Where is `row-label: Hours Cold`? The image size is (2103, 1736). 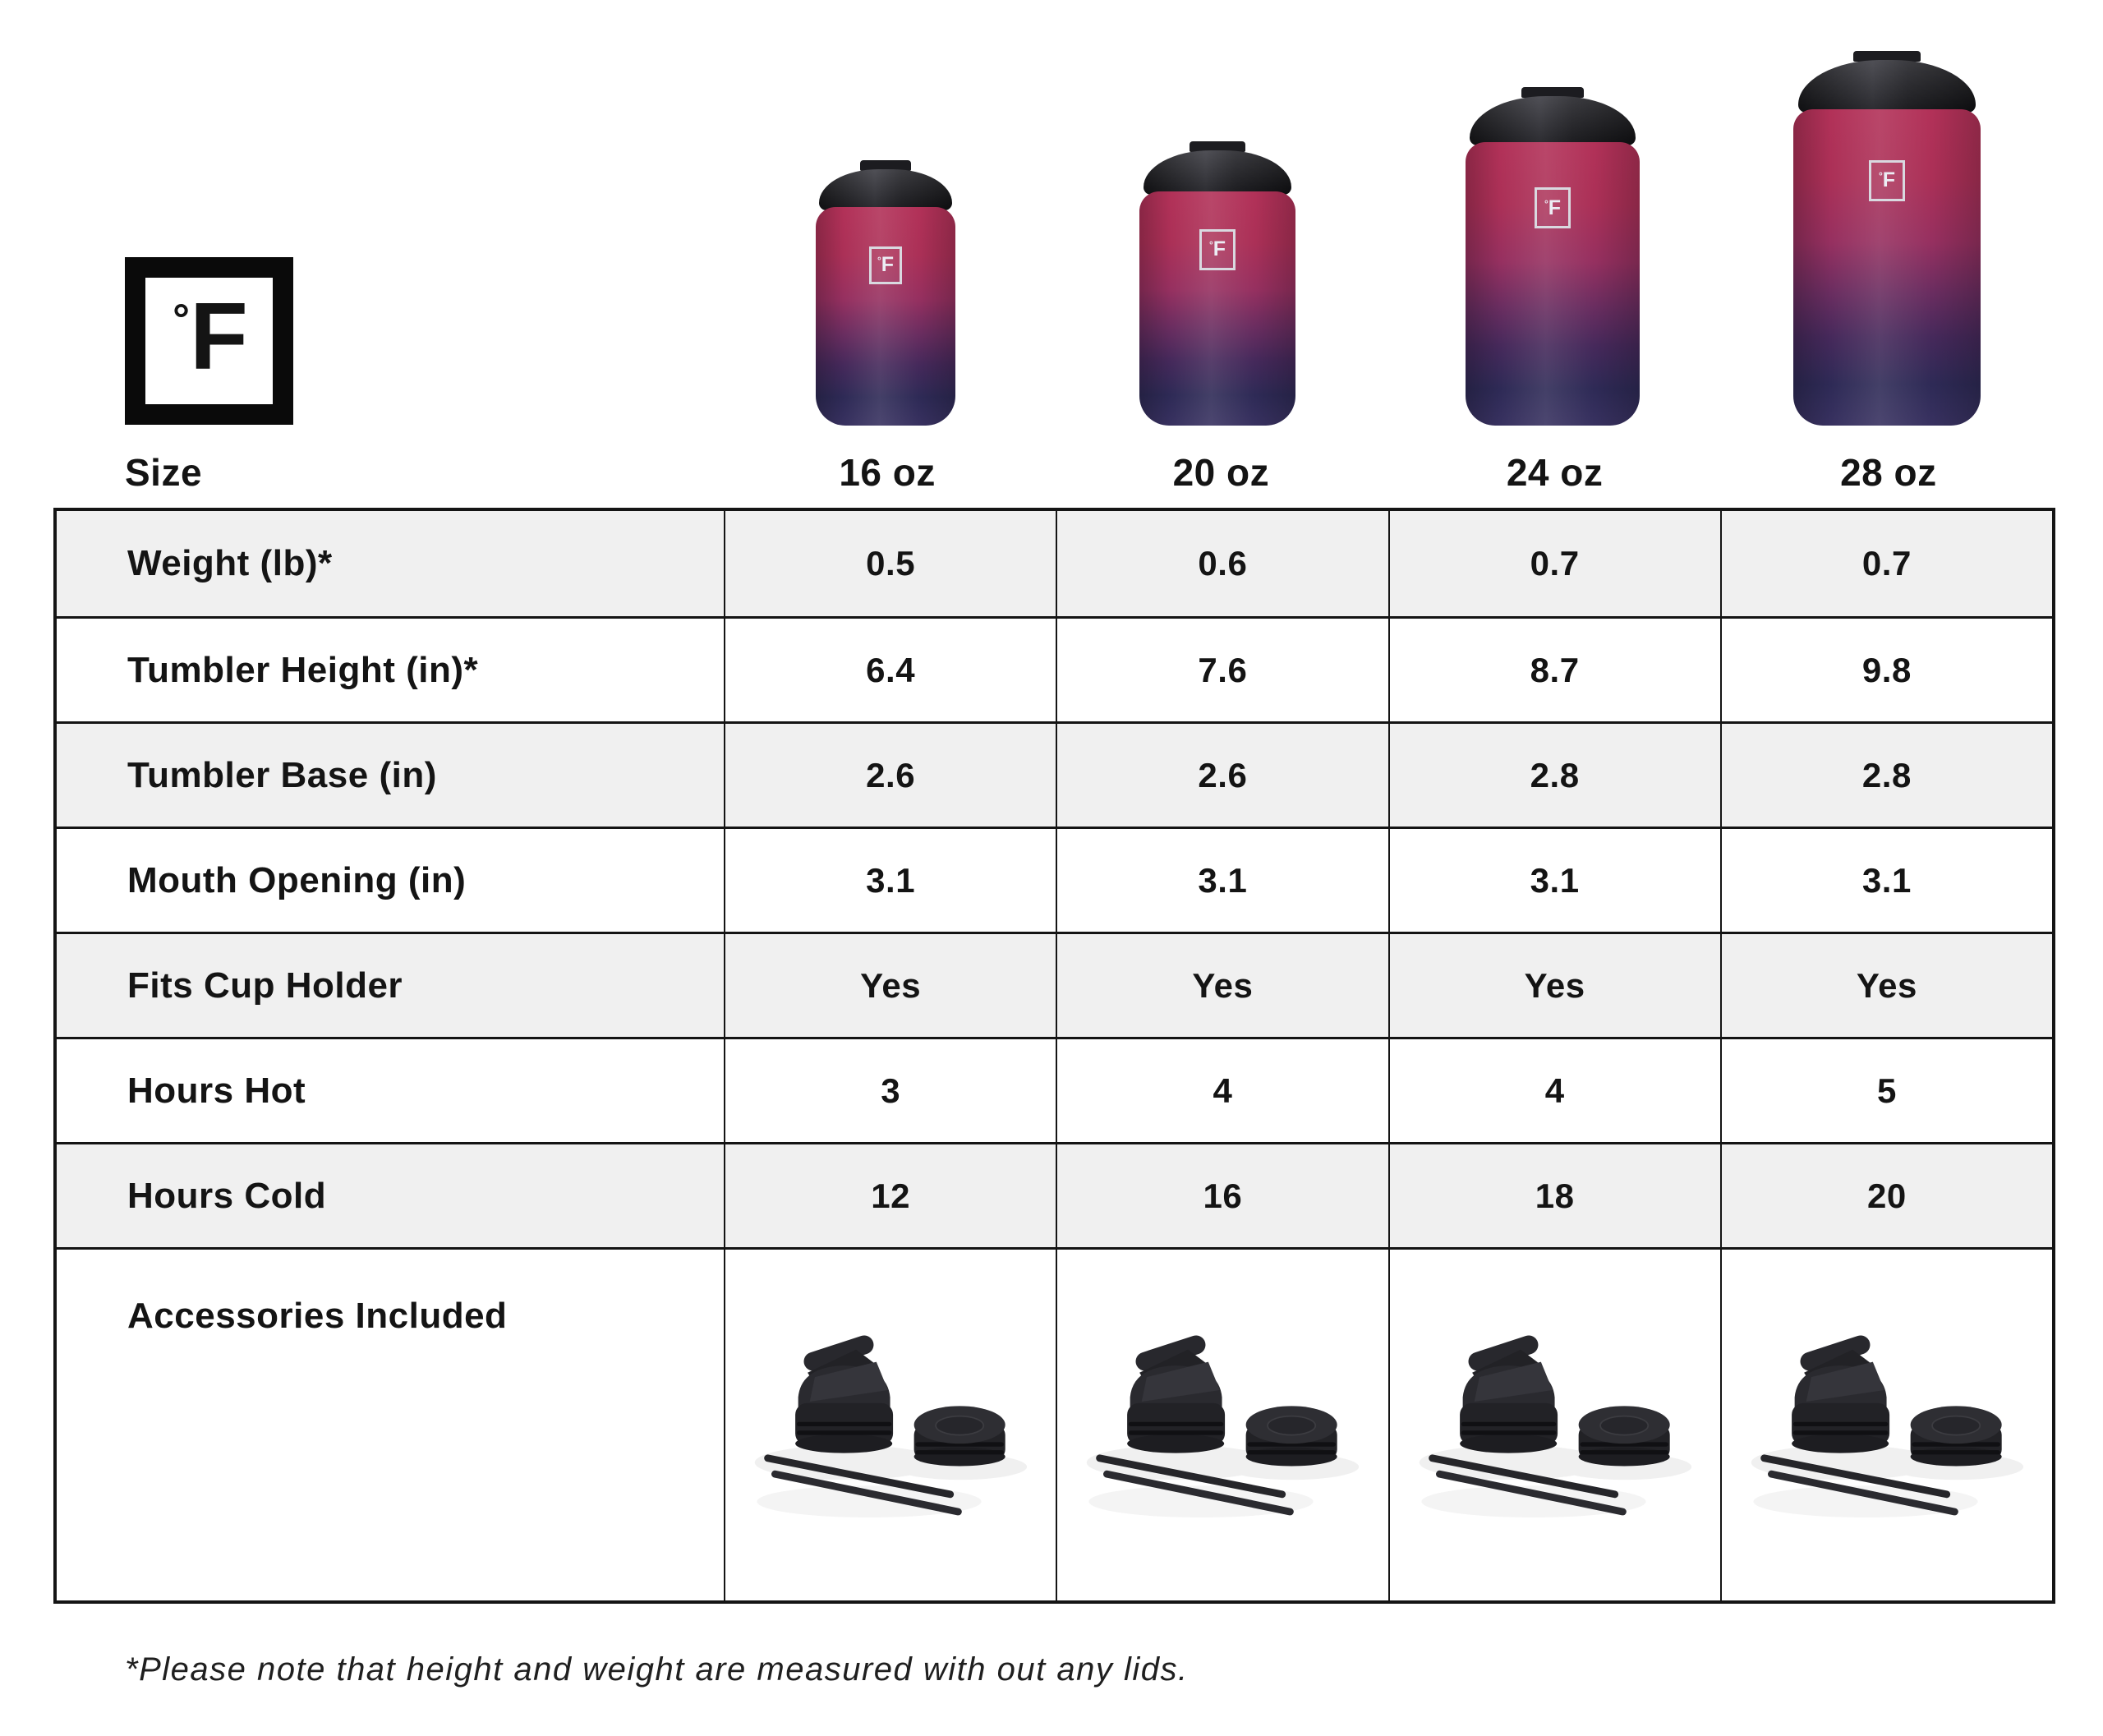
row-label: Hours Cold is located at coordinates (227, 1195).